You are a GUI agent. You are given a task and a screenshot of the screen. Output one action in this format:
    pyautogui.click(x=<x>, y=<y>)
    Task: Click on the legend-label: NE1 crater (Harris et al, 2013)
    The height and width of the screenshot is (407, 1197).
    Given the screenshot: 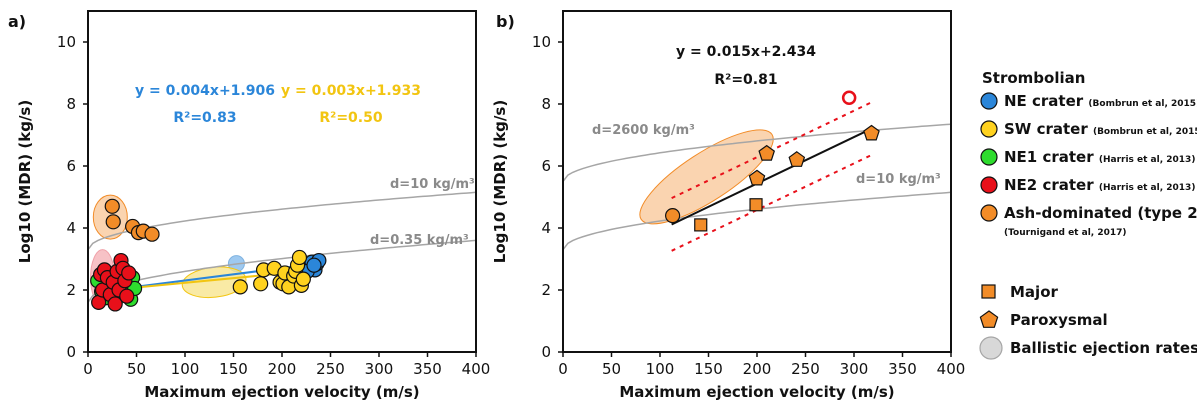 What is the action you would take?
    pyautogui.click(x=1099, y=157)
    